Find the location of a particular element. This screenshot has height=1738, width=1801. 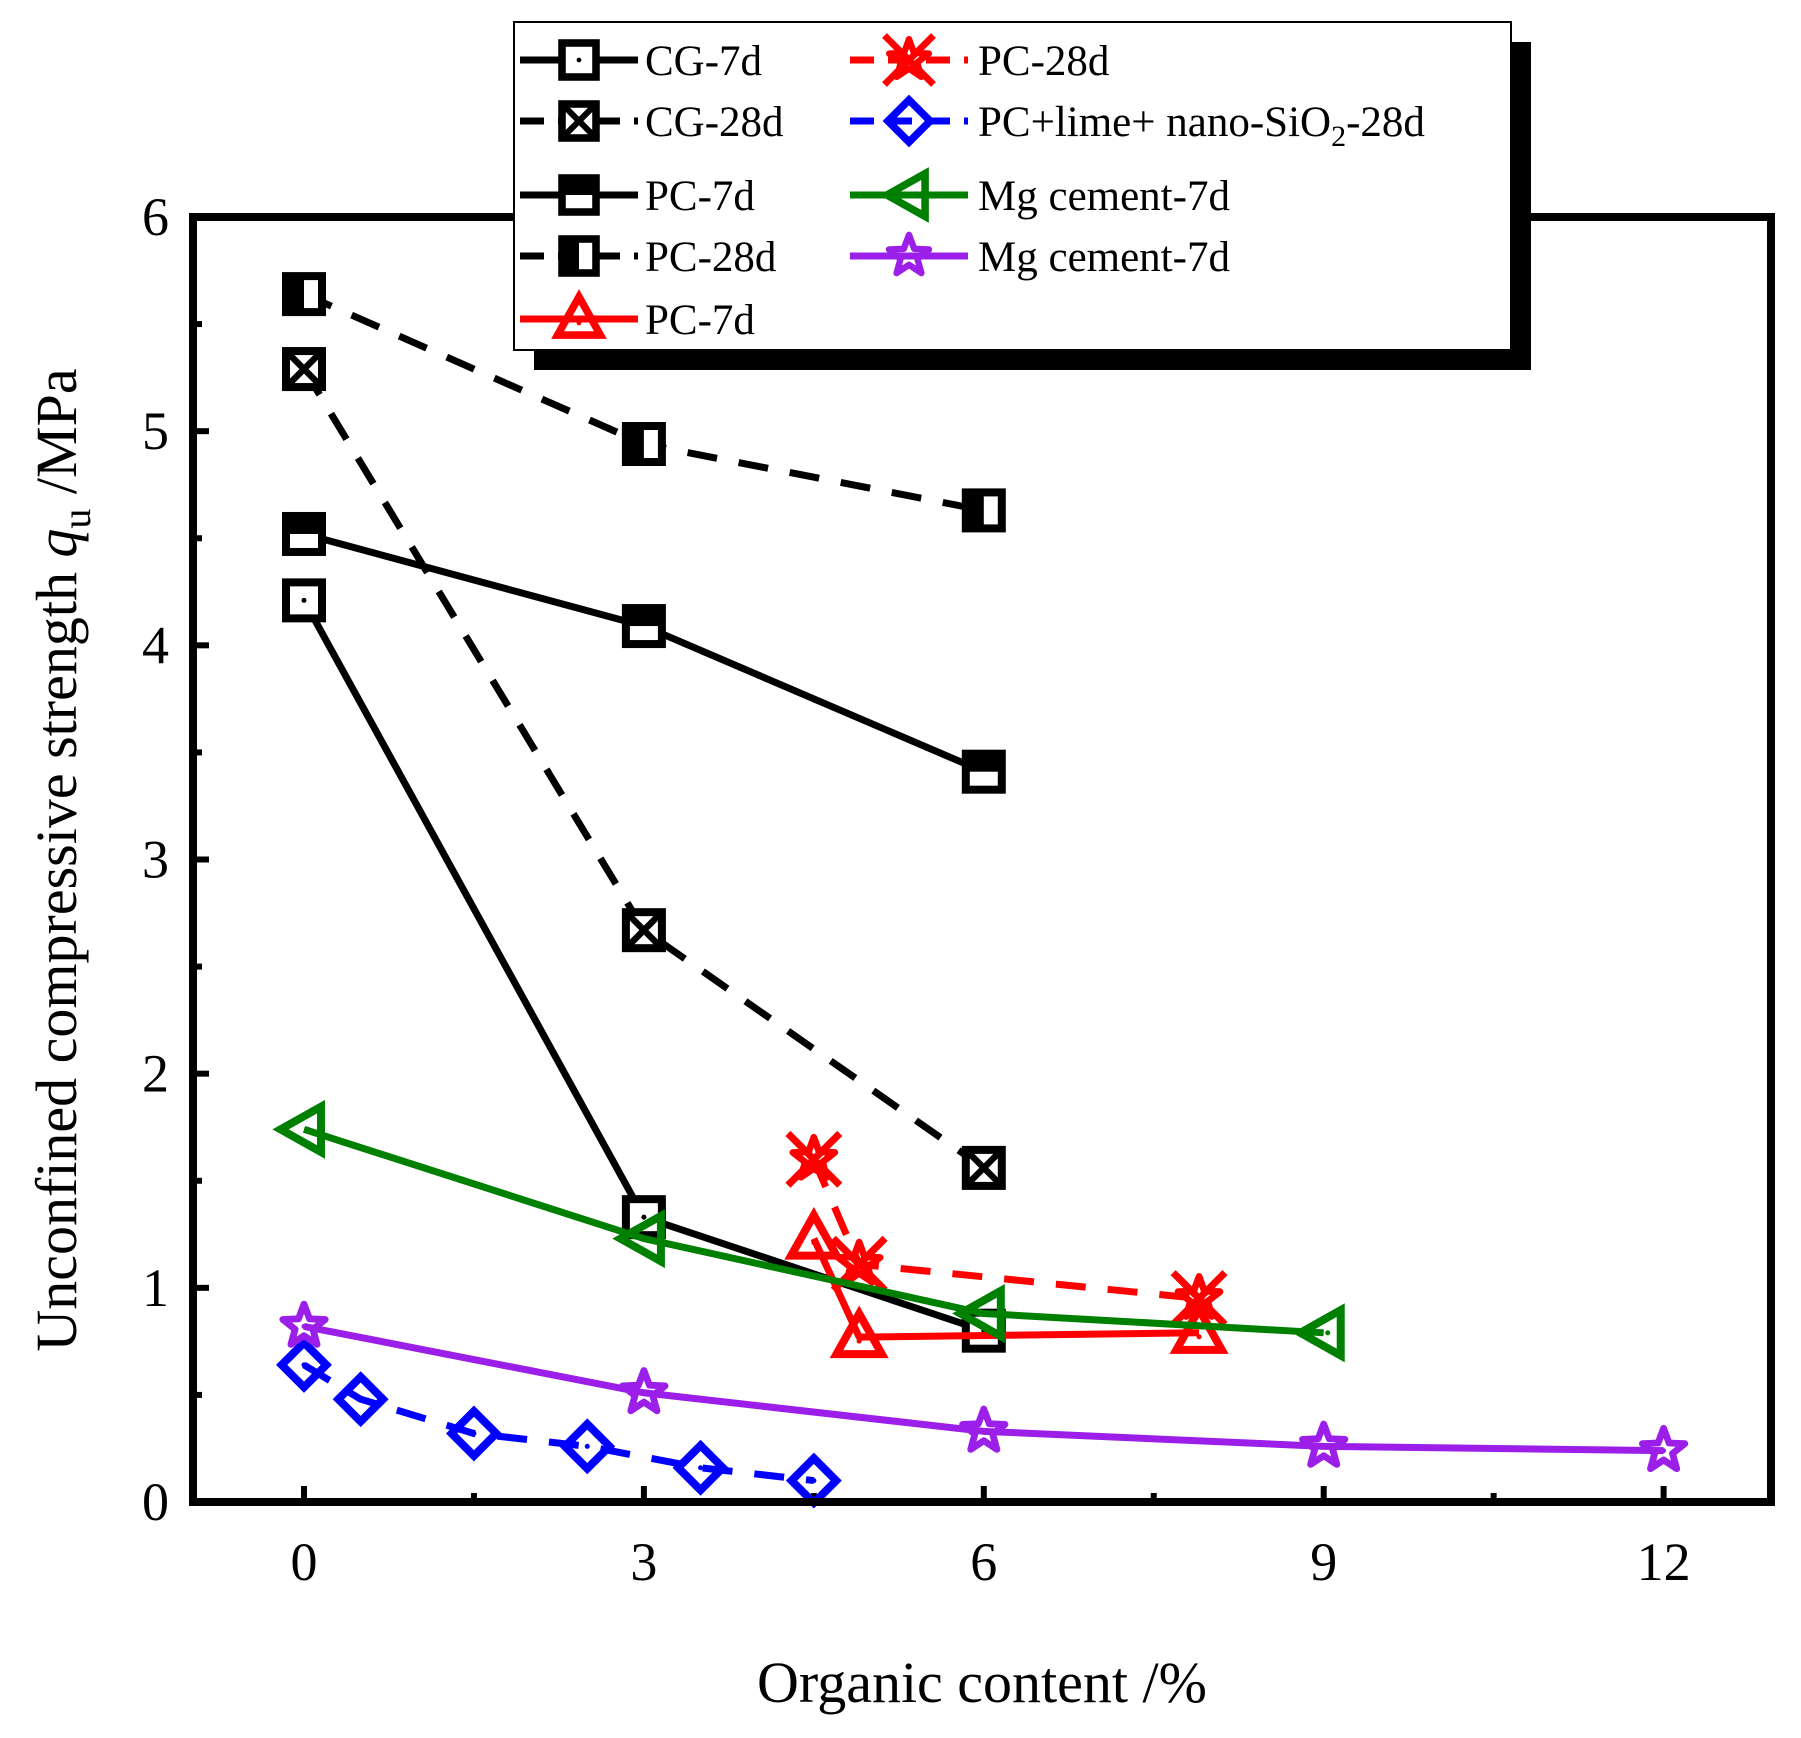

legend-box is located at coordinates (1012, 186).